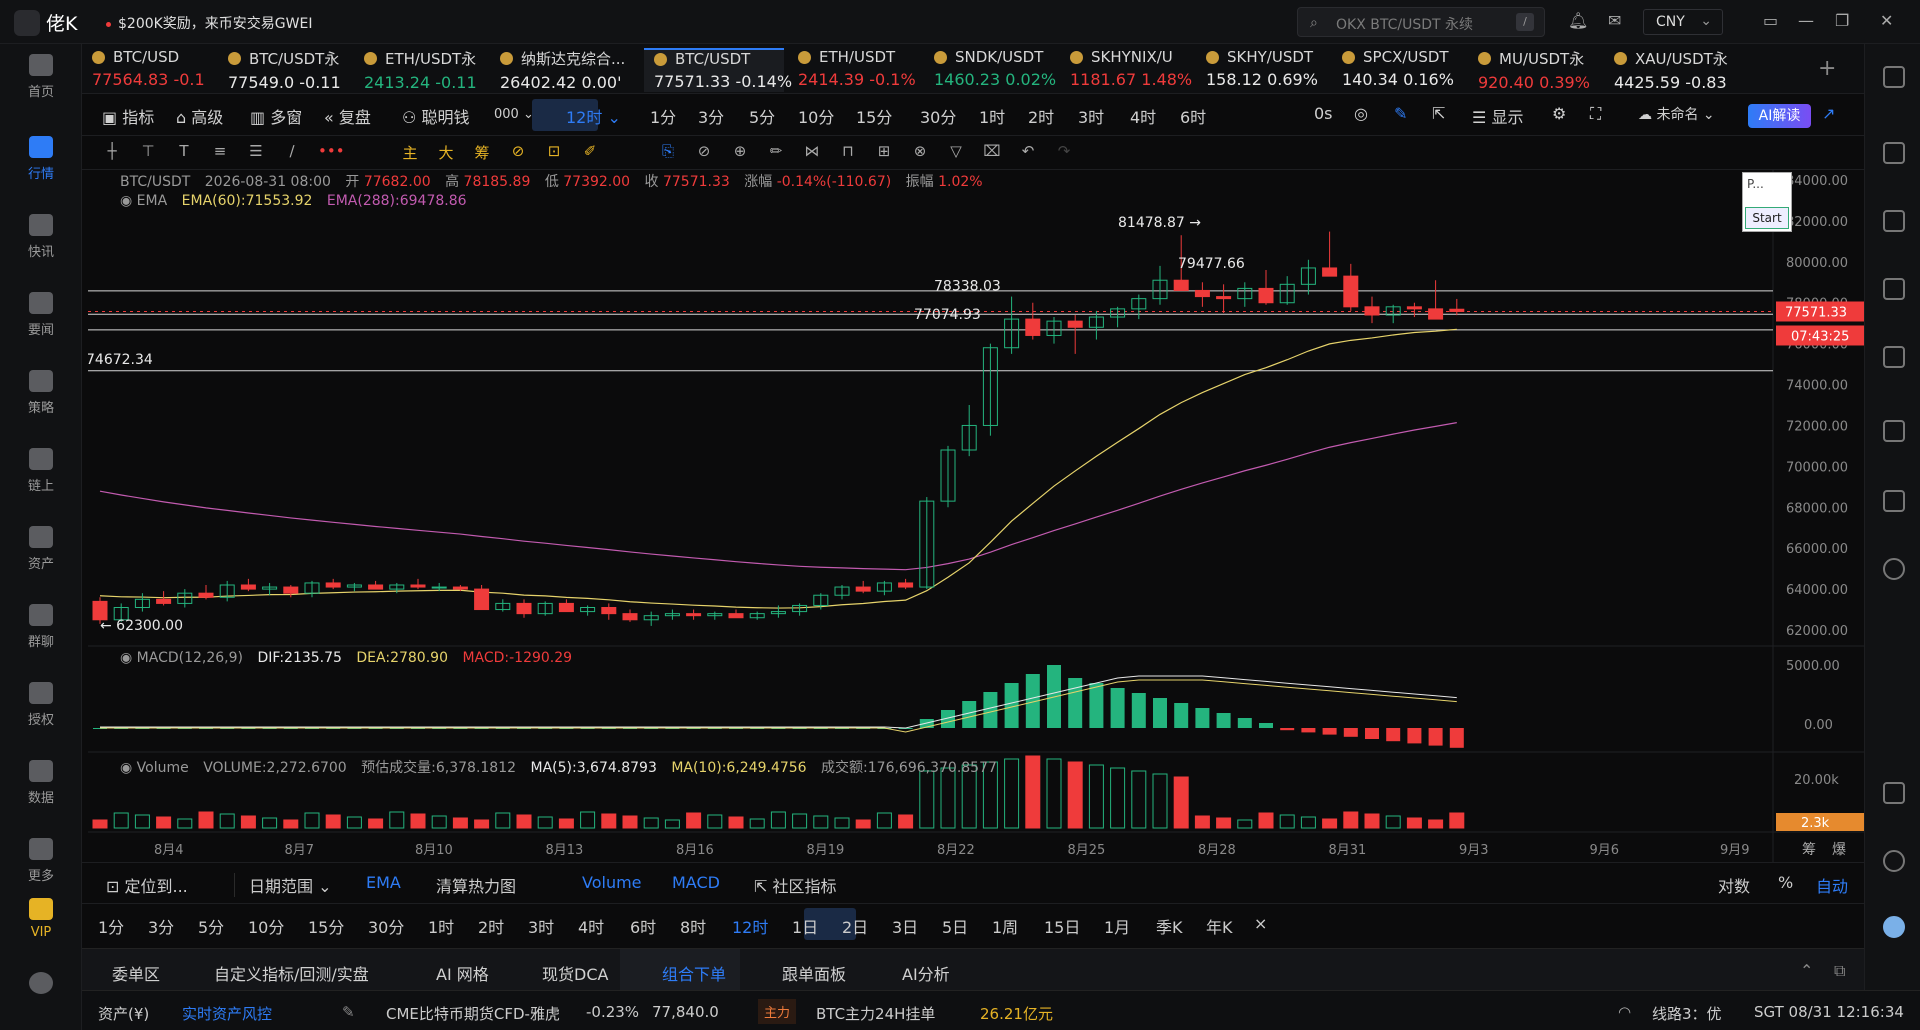 The height and width of the screenshot is (1030, 1920). What do you see at coordinates (884, 151) in the screenshot?
I see `edit-icon: ⊞` at bounding box center [884, 151].